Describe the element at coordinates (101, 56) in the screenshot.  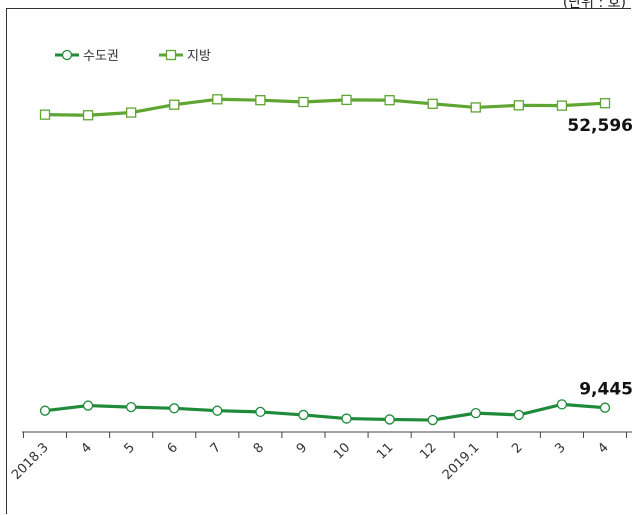
I see `legend-label: 수도권` at that location.